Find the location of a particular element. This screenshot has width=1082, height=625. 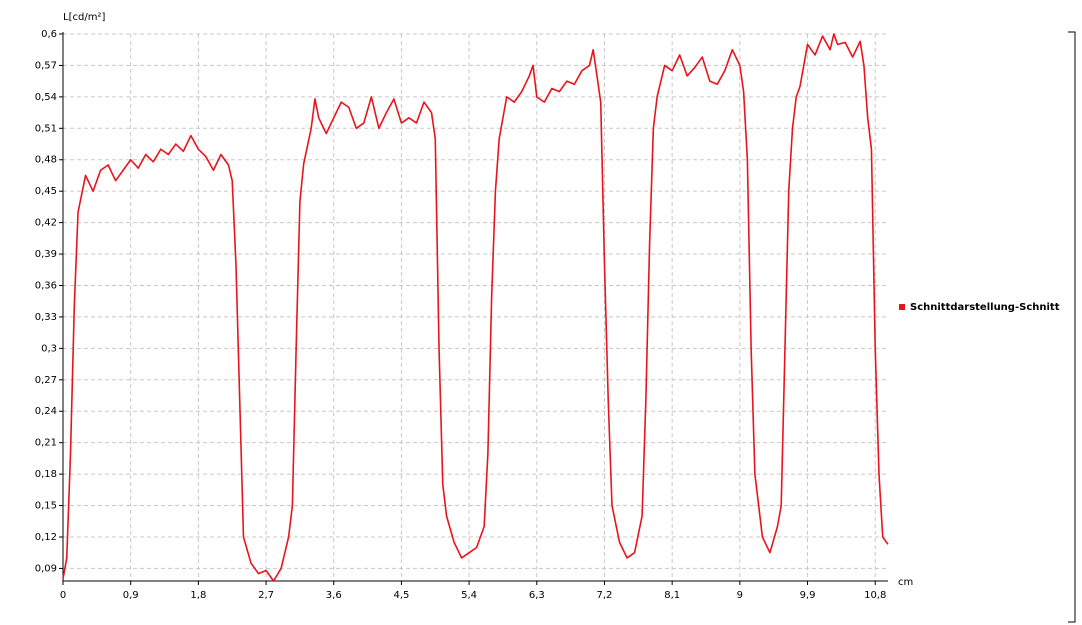

y-tick-label: 0,15 is located at coordinates (46, 506).